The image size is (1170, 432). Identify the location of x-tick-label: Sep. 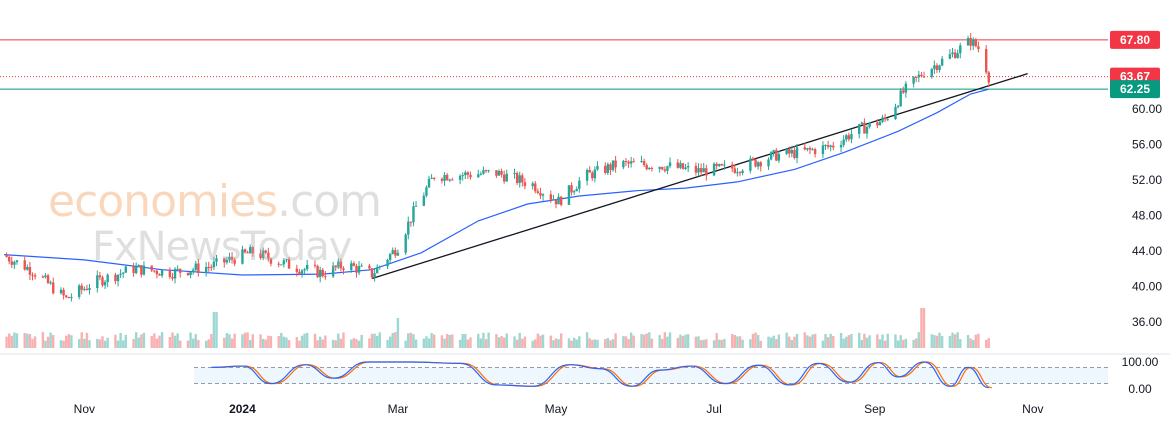
(875, 409).